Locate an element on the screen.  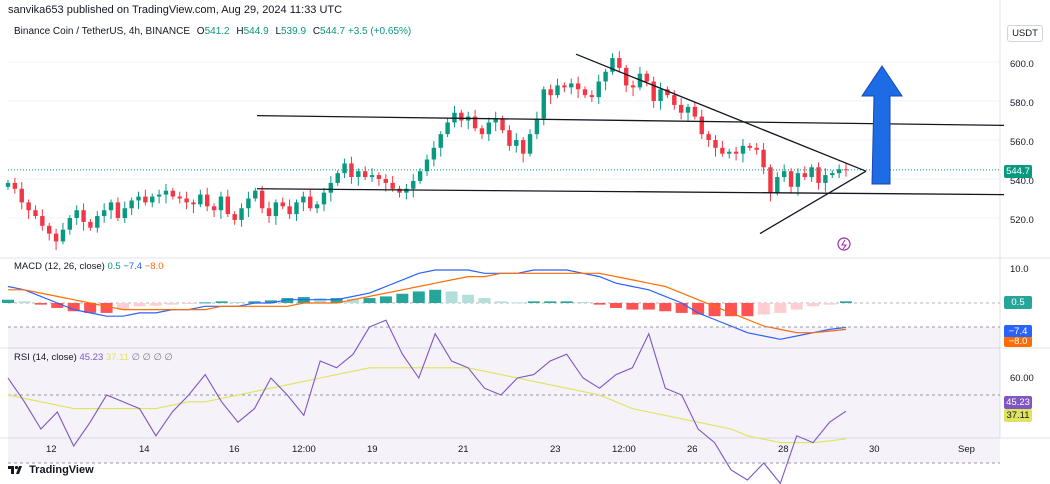
currency-button: USDT is located at coordinates (1025, 33).